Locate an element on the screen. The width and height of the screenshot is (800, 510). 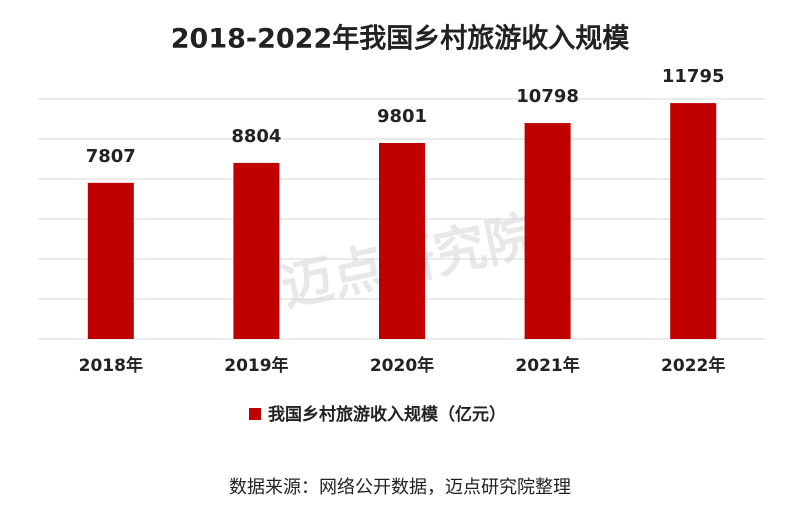
x-tick-label: 2022年 is located at coordinates (693, 365).